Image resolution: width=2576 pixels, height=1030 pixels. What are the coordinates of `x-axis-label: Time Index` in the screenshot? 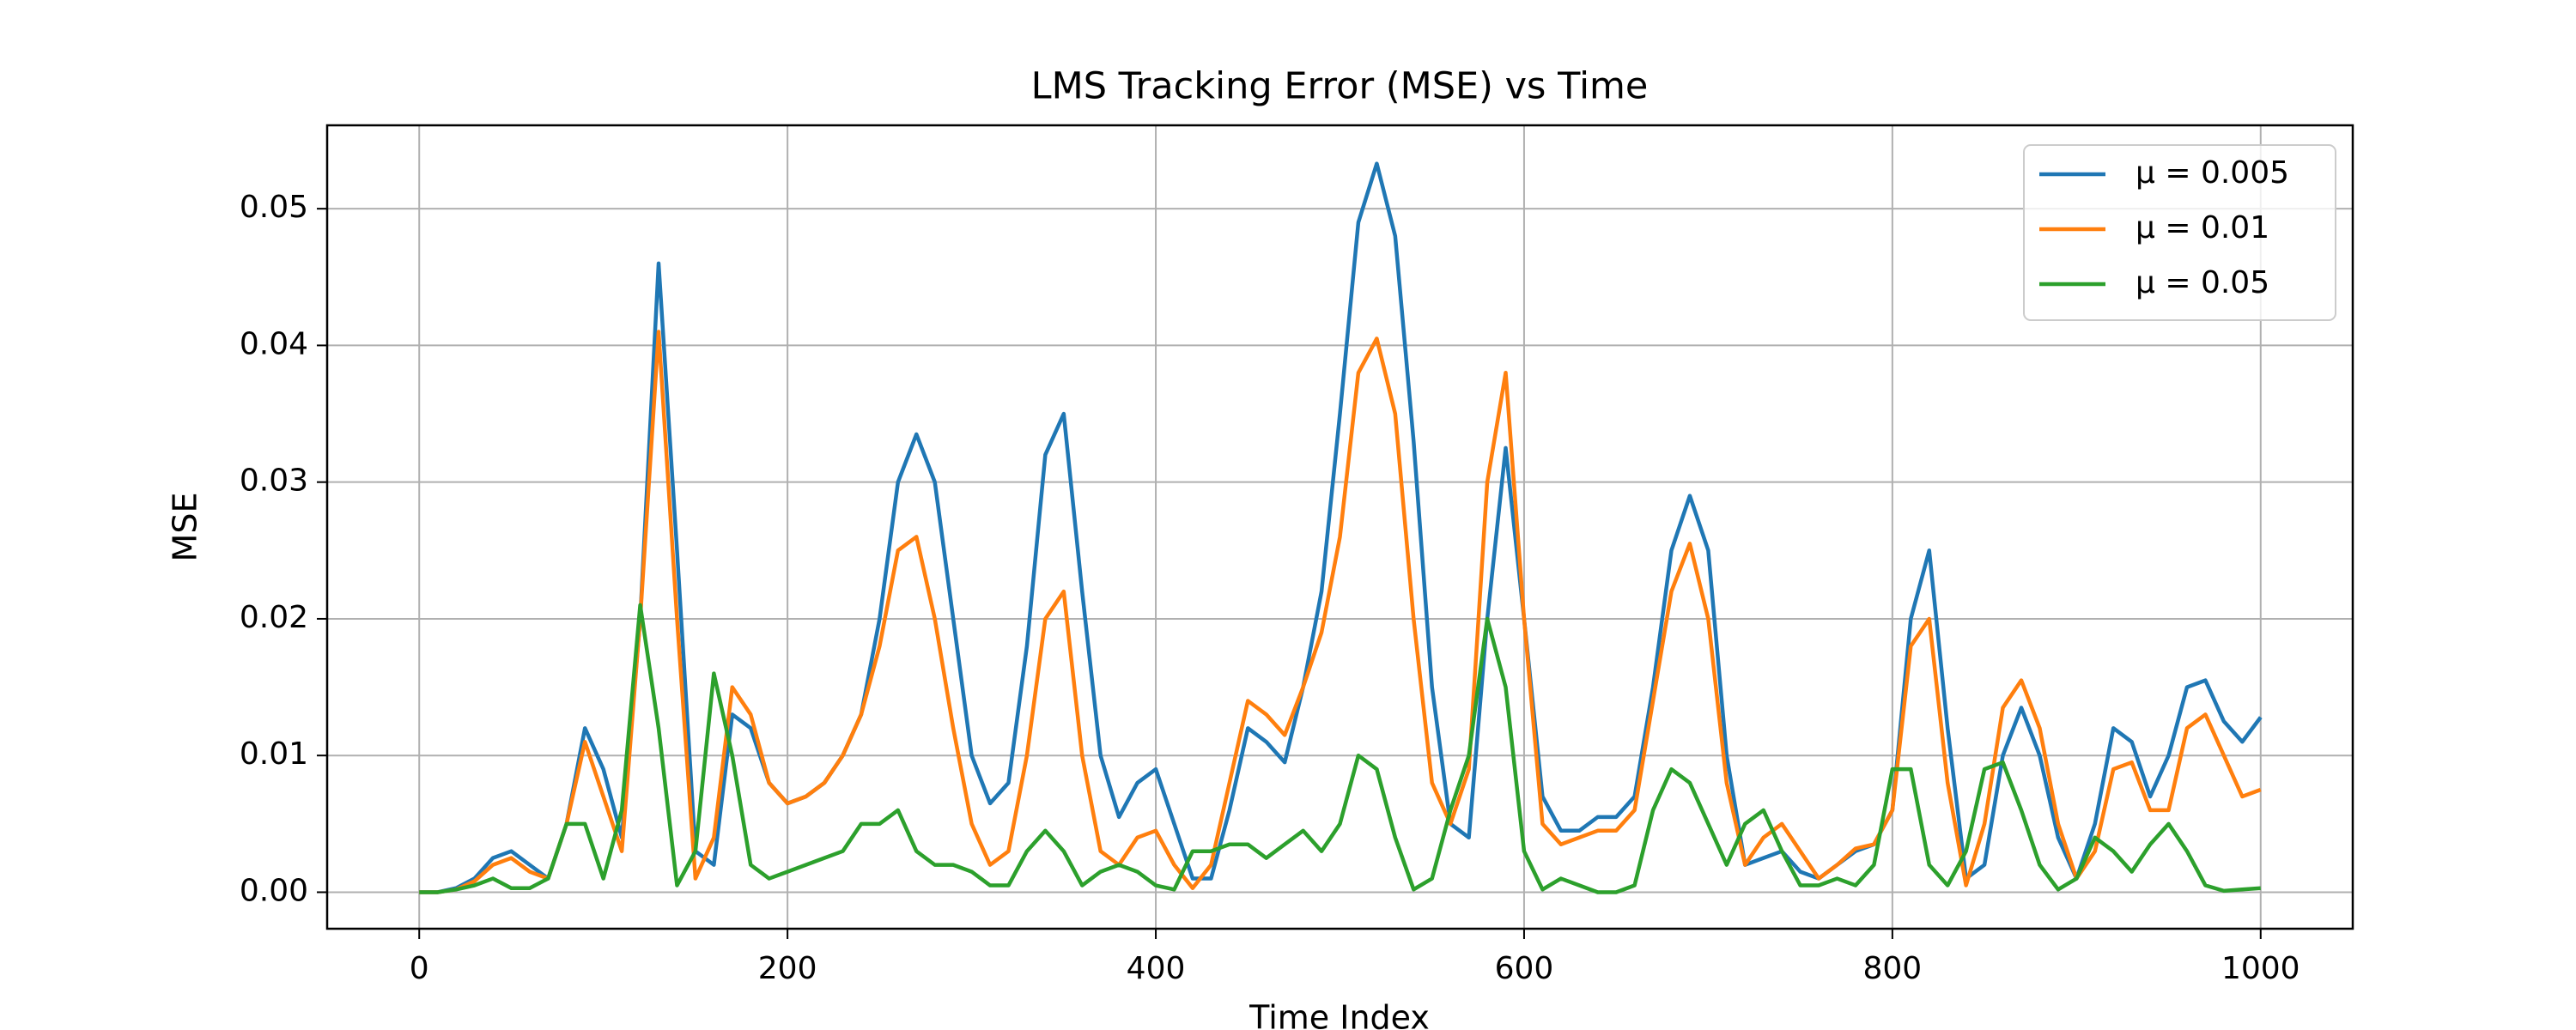 It's located at (1339, 1014).